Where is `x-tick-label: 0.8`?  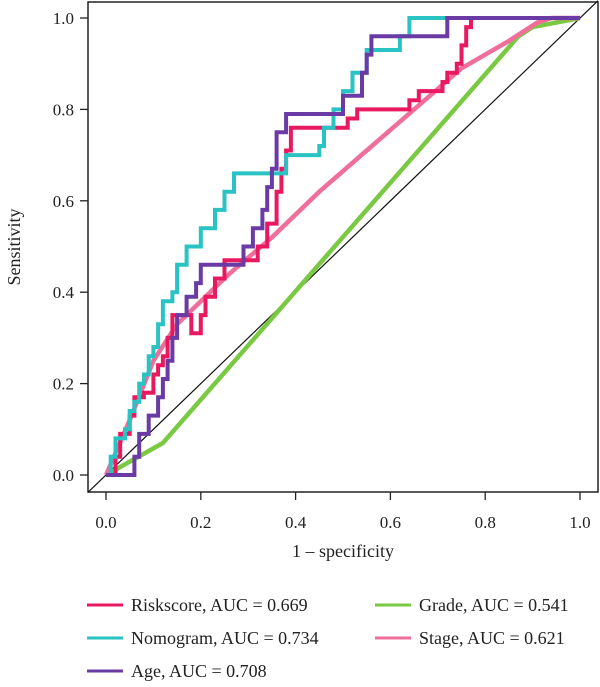 x-tick-label: 0.8 is located at coordinates (485, 522).